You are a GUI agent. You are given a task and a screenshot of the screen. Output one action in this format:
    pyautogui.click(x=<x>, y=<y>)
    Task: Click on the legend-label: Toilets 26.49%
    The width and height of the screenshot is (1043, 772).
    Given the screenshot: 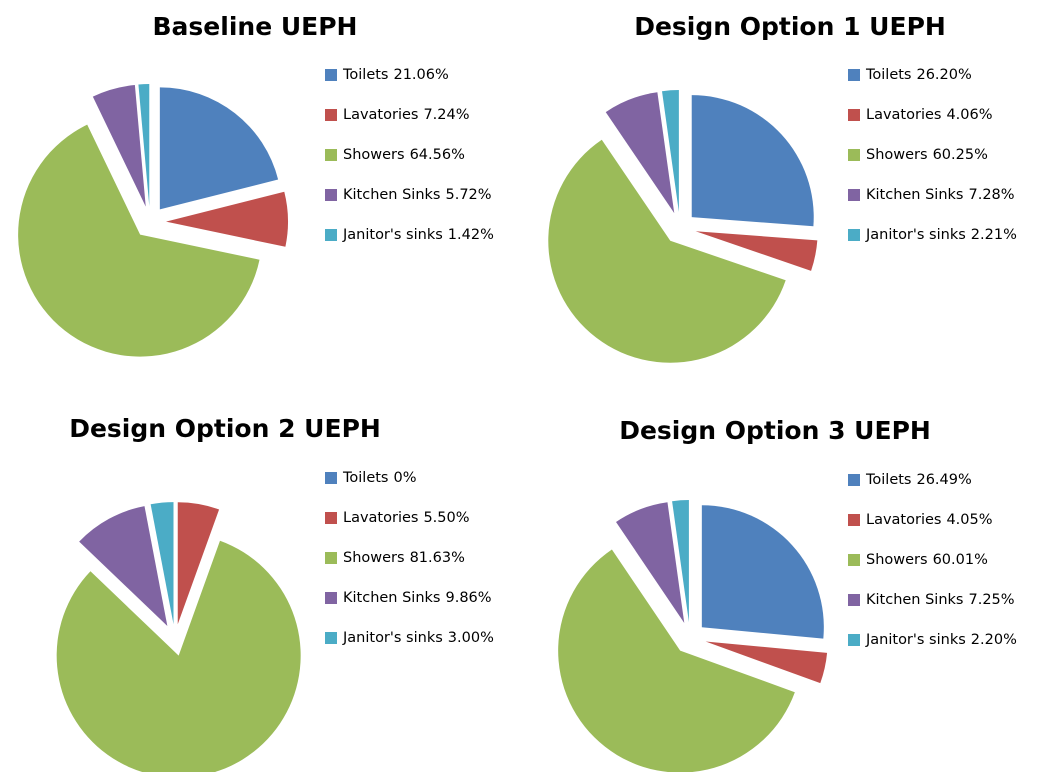 What is the action you would take?
    pyautogui.click(x=918, y=480)
    